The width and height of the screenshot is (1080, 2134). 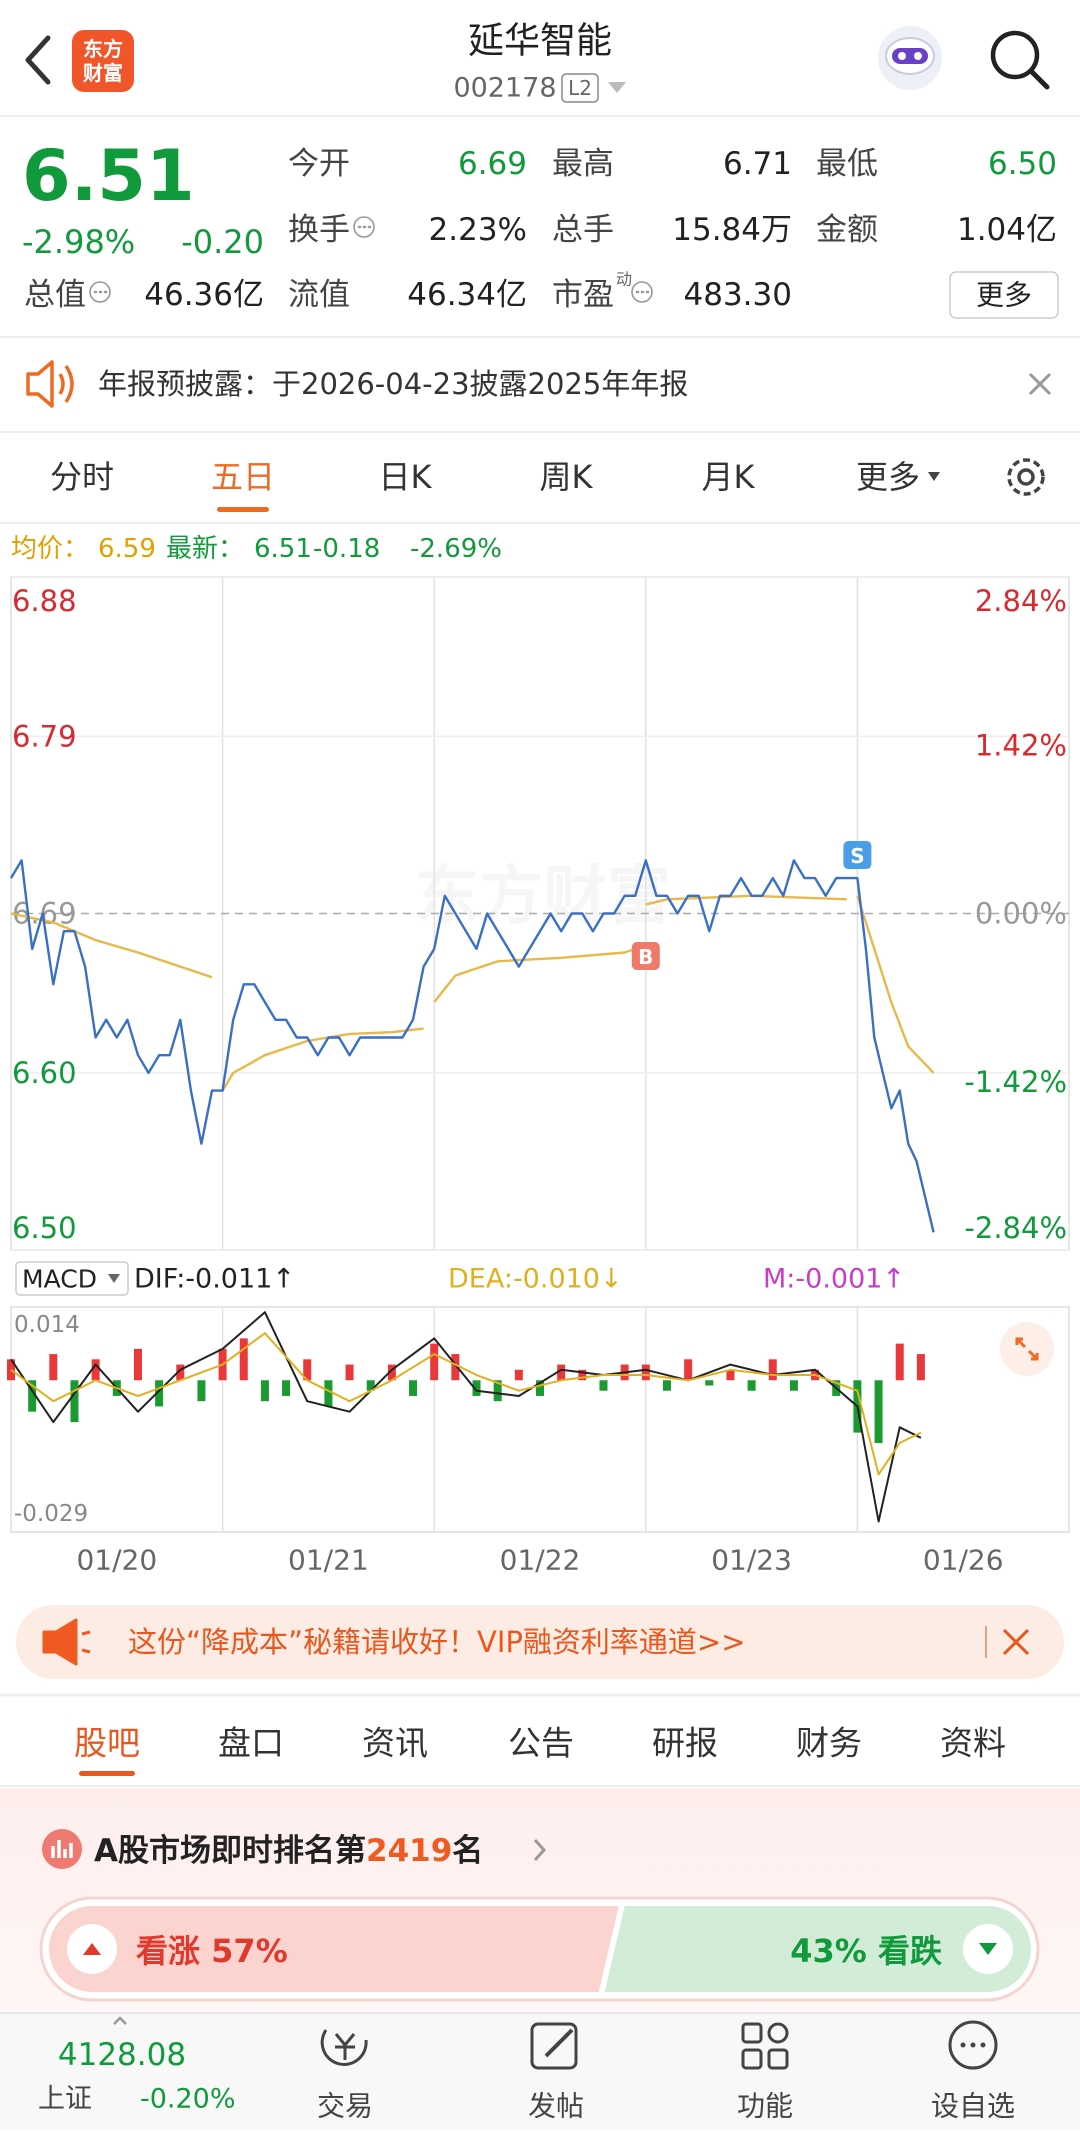 What do you see at coordinates (345, 2106) in the screenshot?
I see `nav-label: 交易` at bounding box center [345, 2106].